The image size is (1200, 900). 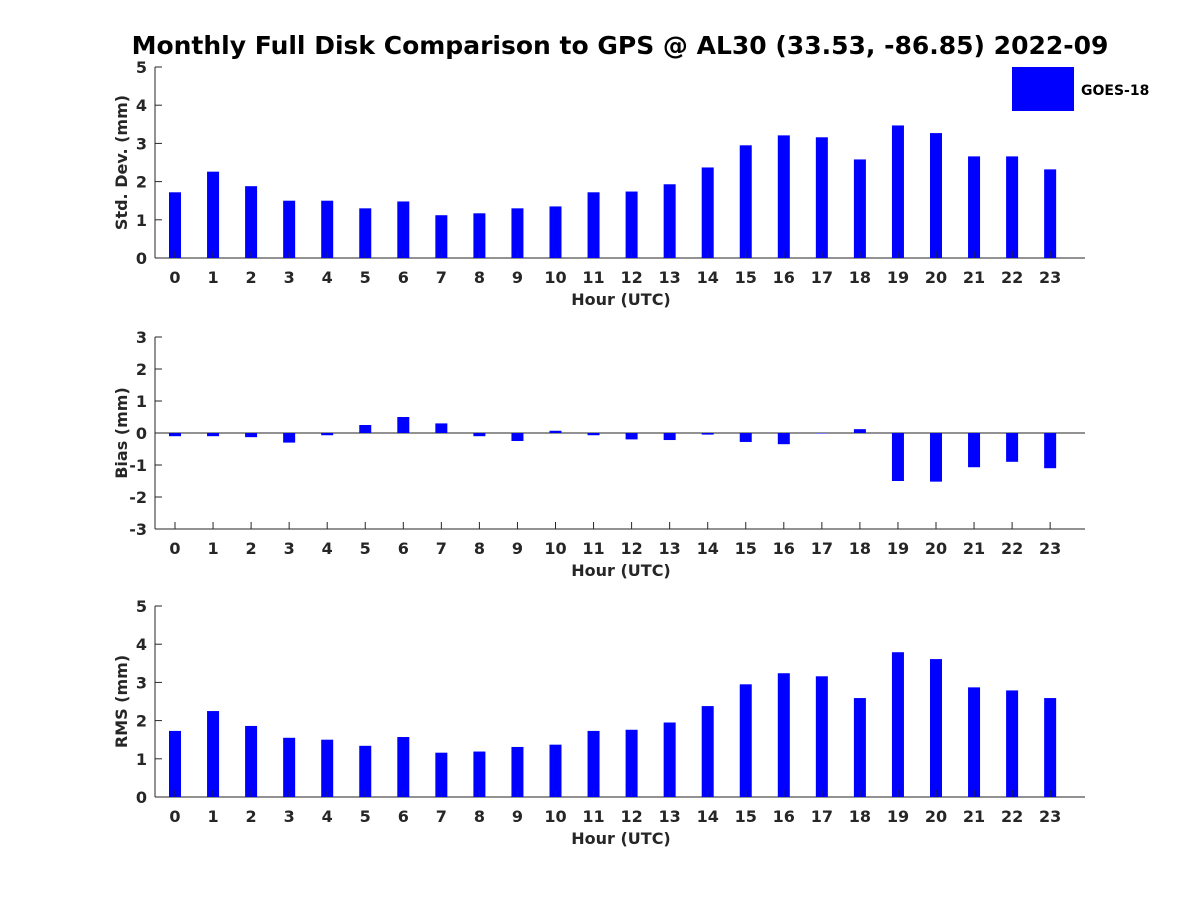 What do you see at coordinates (138, 497) in the screenshot?
I see `y-tick-label: -2` at bounding box center [138, 497].